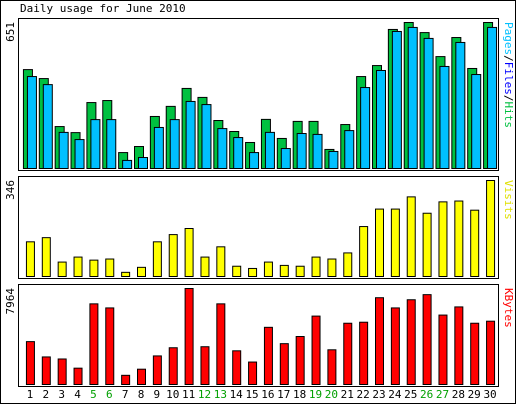  What do you see at coordinates (237, 394) in the screenshot?
I see `x-tick-label: 14` at bounding box center [237, 394].